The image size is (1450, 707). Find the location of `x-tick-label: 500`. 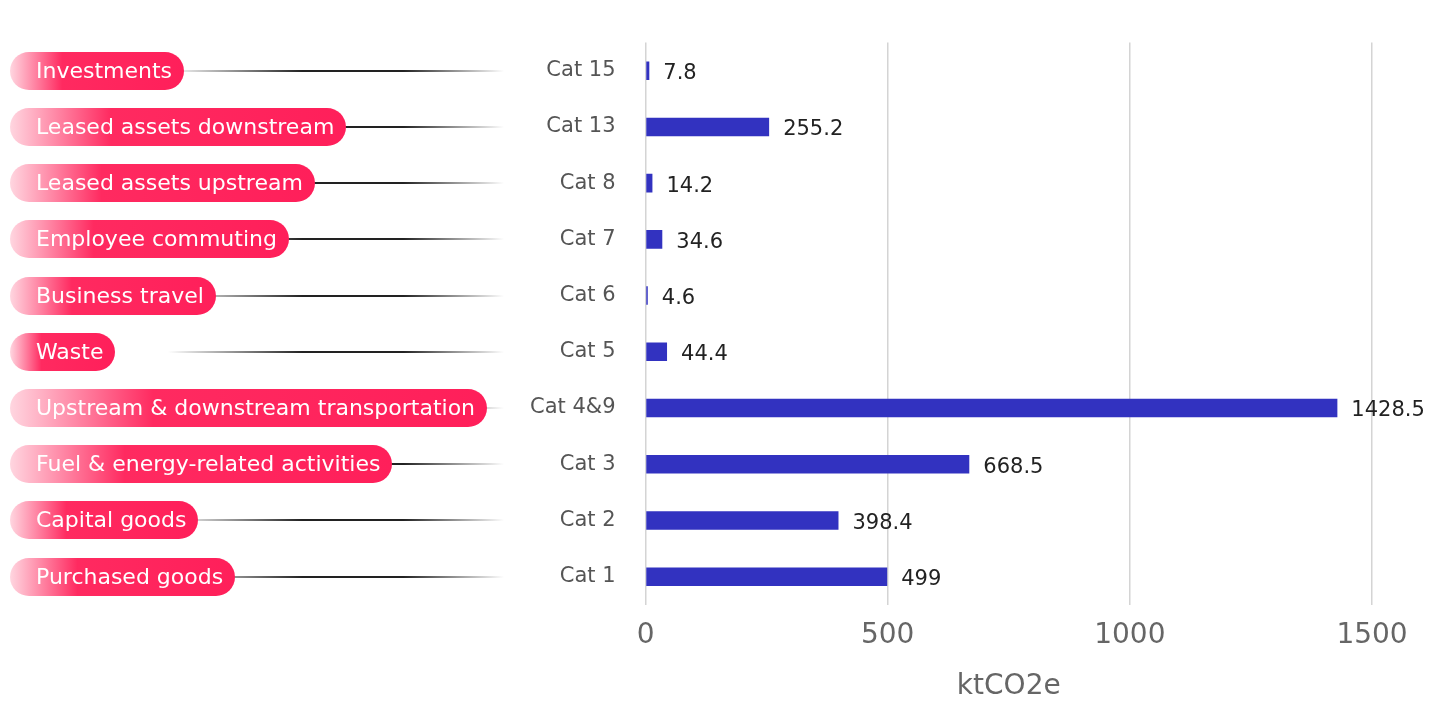

x-tick-label: 500 is located at coordinates (887, 633).